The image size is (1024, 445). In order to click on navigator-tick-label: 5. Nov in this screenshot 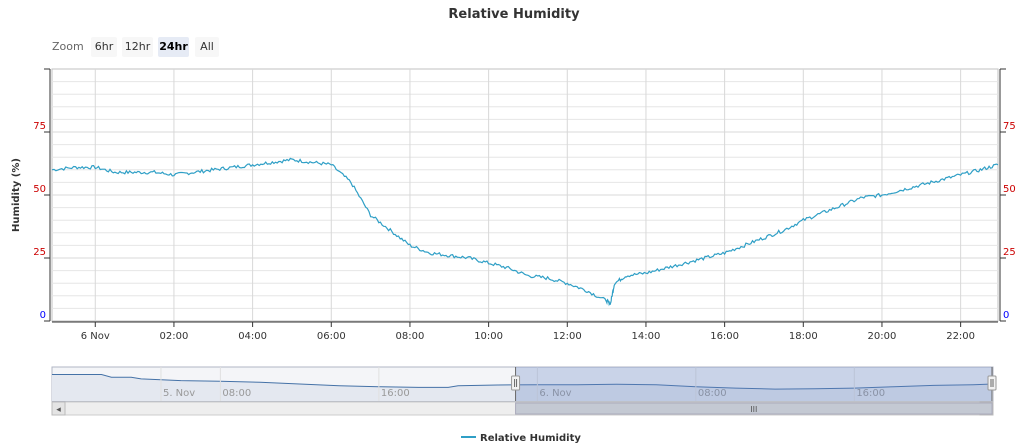, I will do `click(179, 393)`.